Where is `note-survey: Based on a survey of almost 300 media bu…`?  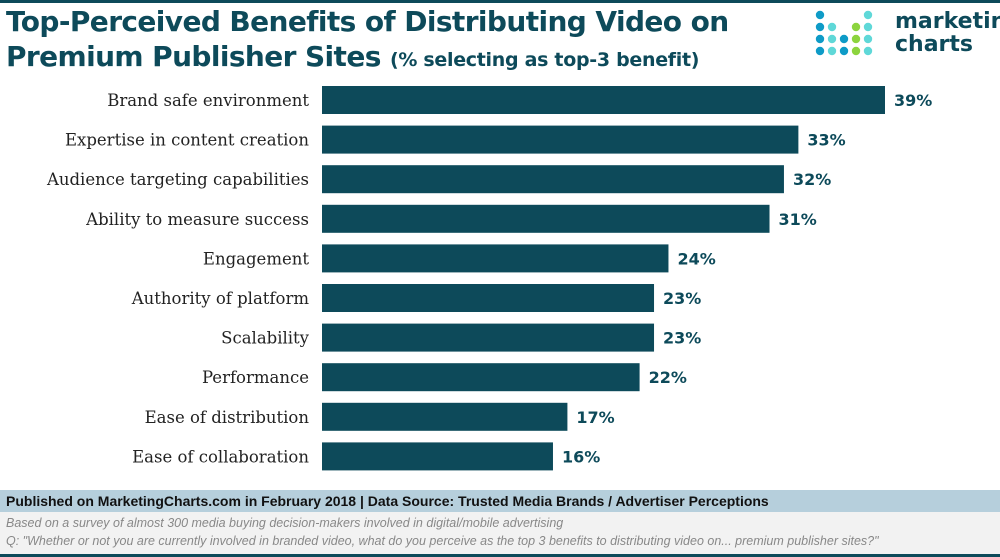 note-survey: Based on a survey of almost 300 media bu… is located at coordinates (285, 523).